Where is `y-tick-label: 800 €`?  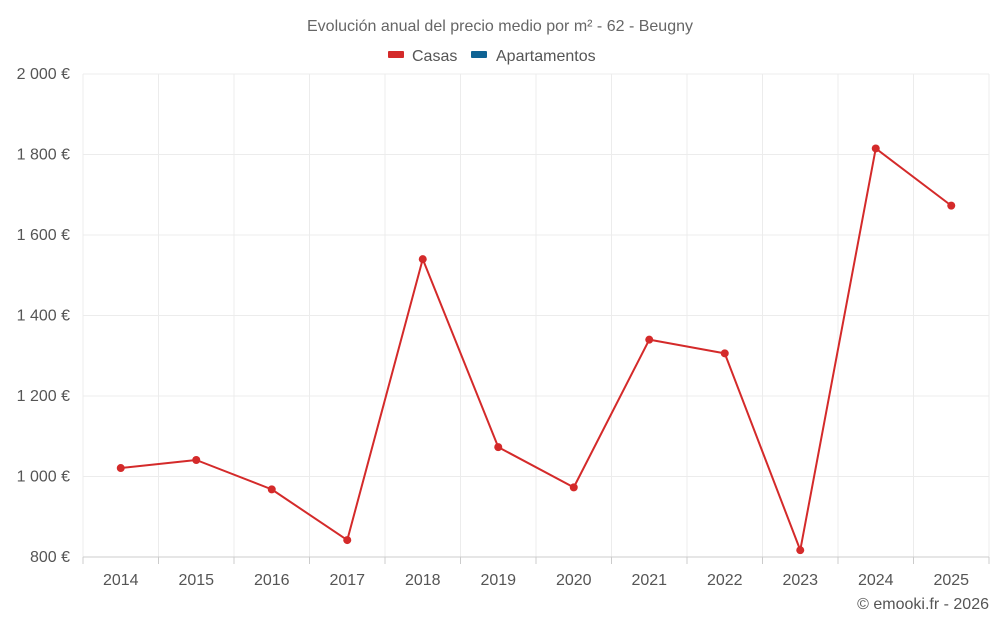 y-tick-label: 800 € is located at coordinates (50, 557).